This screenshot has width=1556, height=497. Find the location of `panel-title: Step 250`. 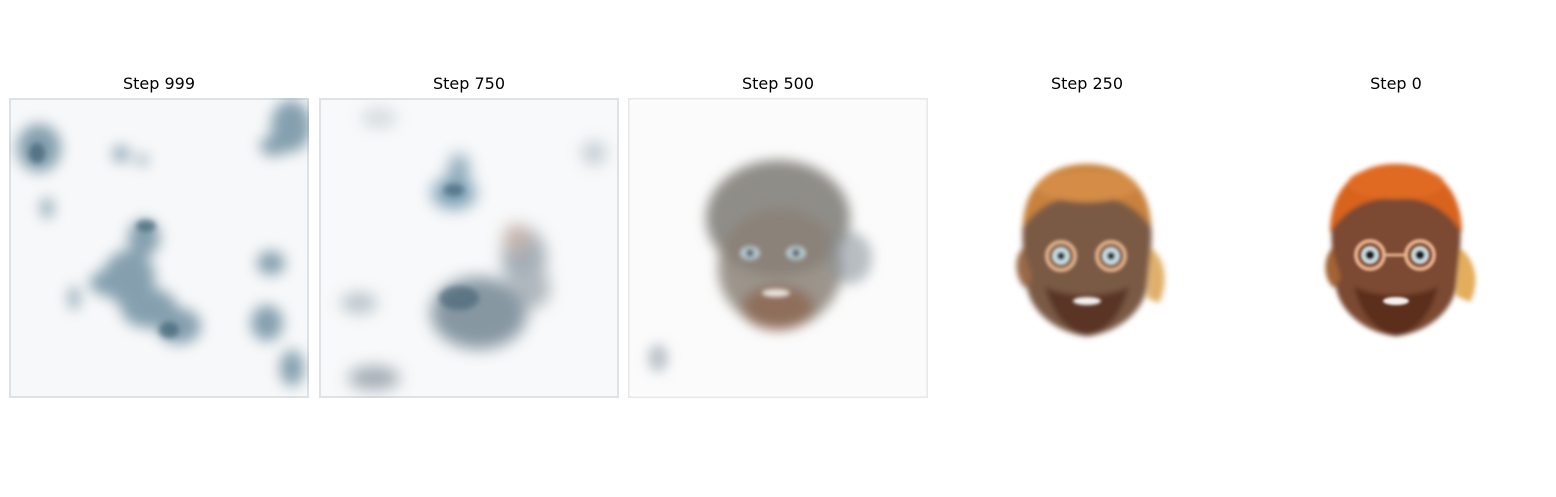

panel-title: Step 250 is located at coordinates (1087, 83).